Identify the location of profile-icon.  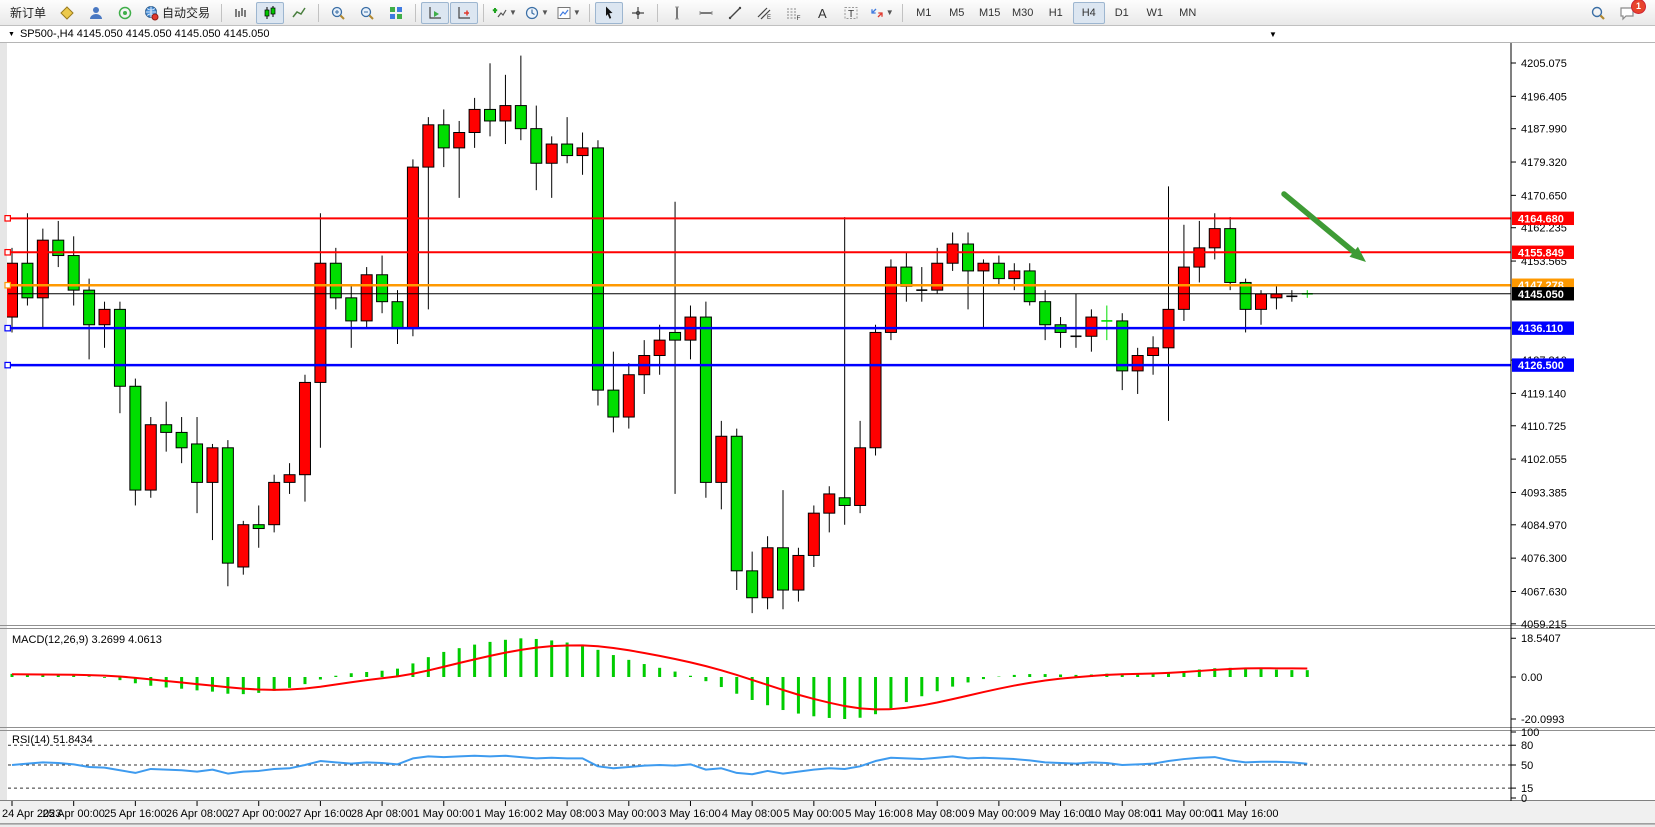
(96, 13).